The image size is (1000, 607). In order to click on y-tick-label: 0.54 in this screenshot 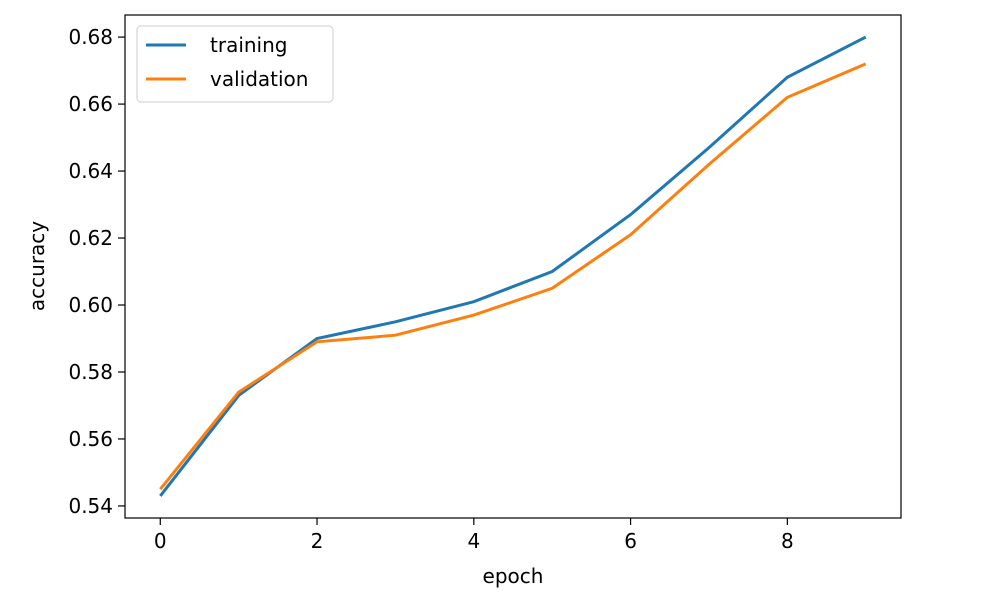, I will do `click(90, 506)`.